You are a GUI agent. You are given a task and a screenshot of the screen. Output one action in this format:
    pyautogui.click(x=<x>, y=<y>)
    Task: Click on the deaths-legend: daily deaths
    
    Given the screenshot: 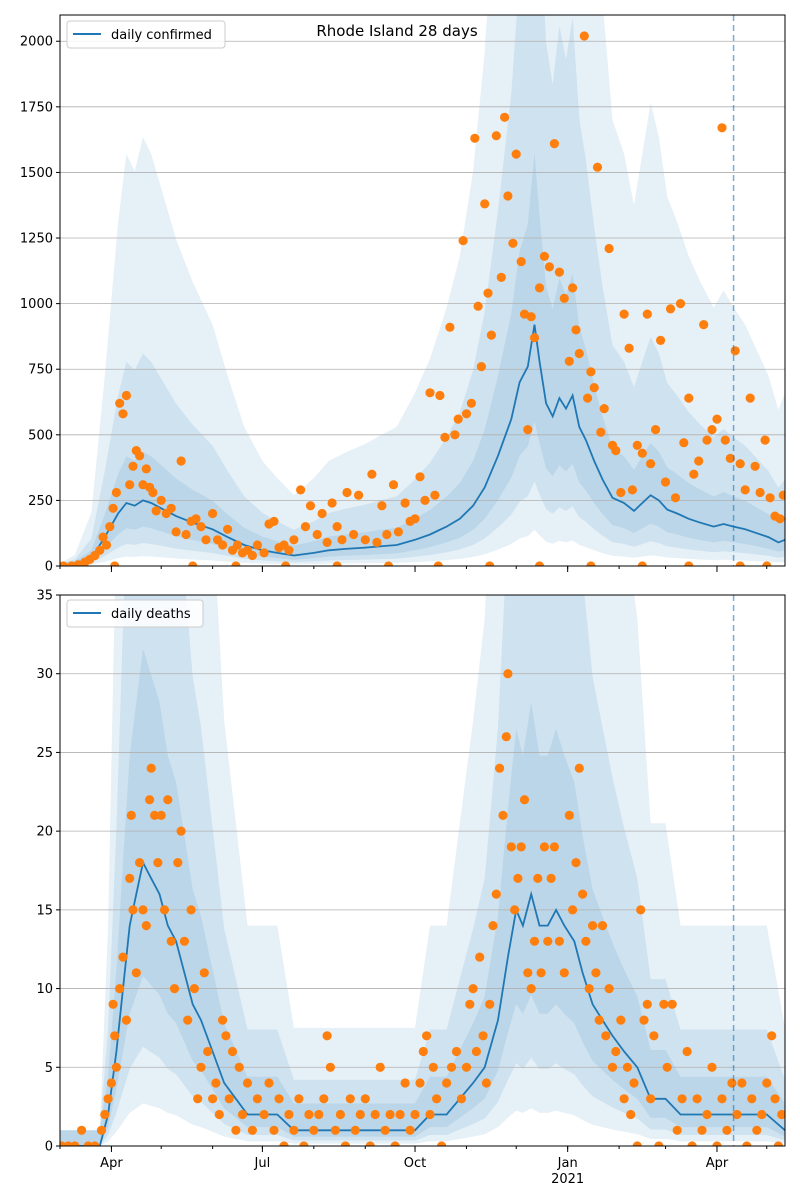 What is the action you would take?
    pyautogui.click(x=135, y=613)
    